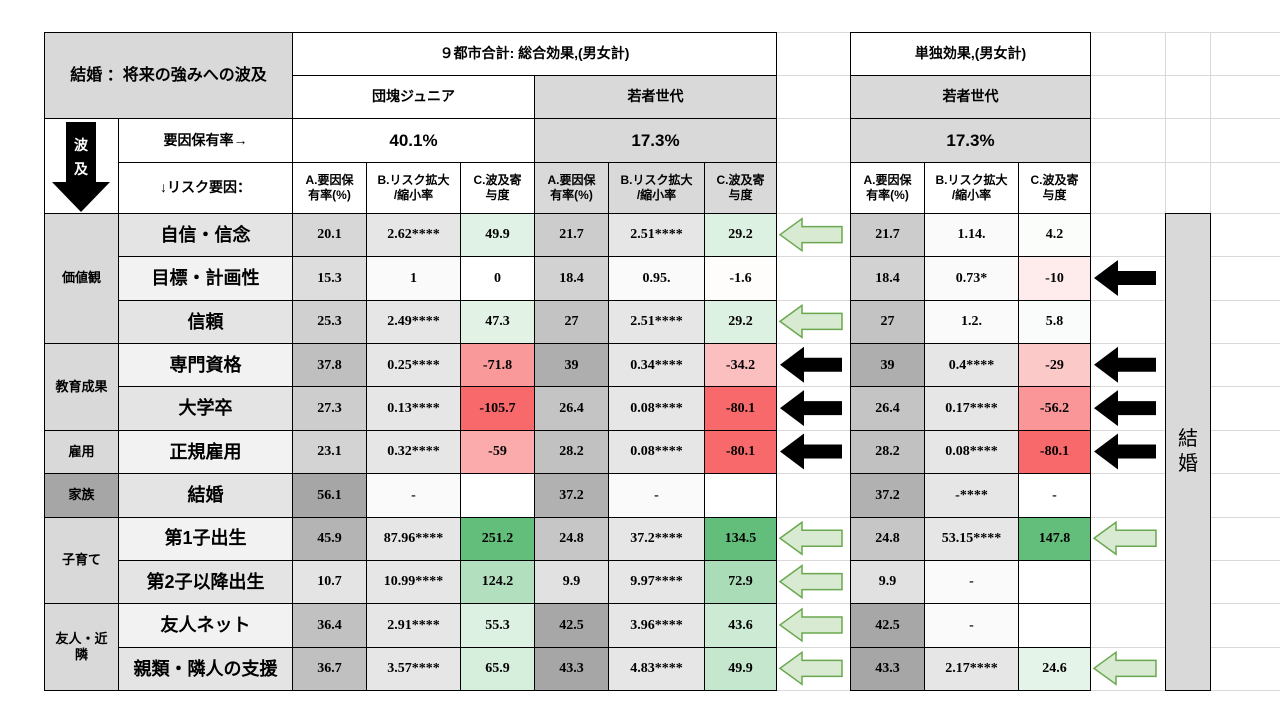 The image size is (1280, 720). What do you see at coordinates (1054, 668) in the screenshot?
I see `cell-c: 24.6` at bounding box center [1054, 668].